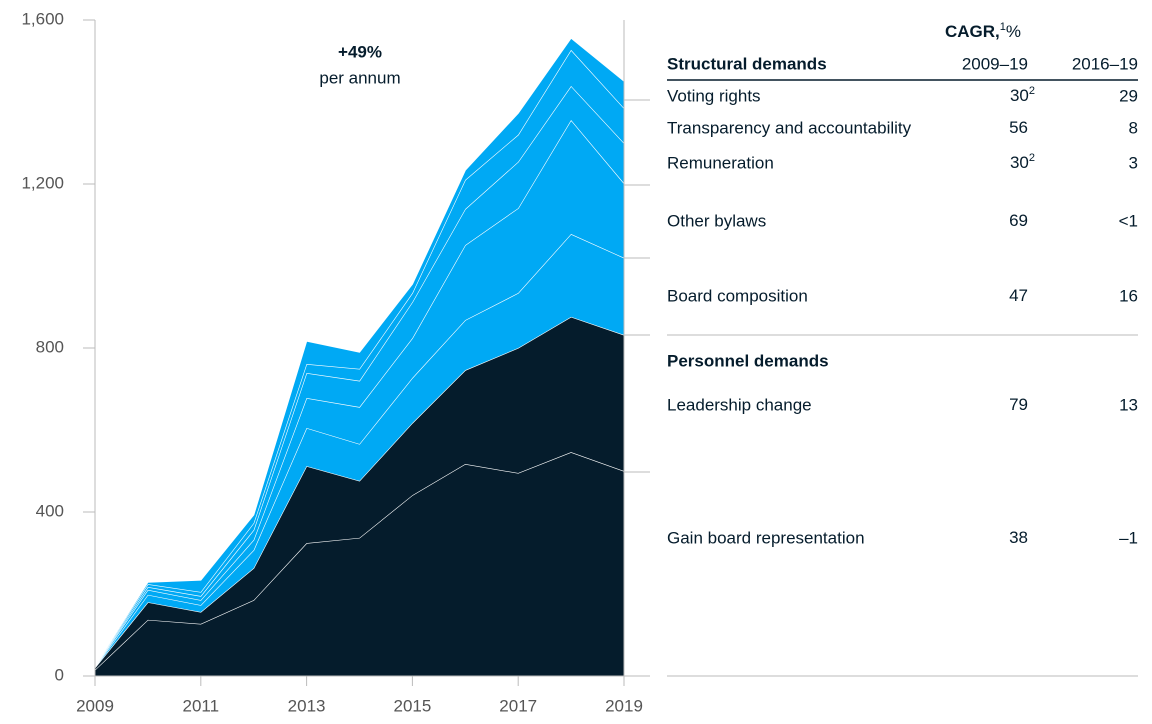  I want to click on column-header: 2009–19, so click(995, 63).